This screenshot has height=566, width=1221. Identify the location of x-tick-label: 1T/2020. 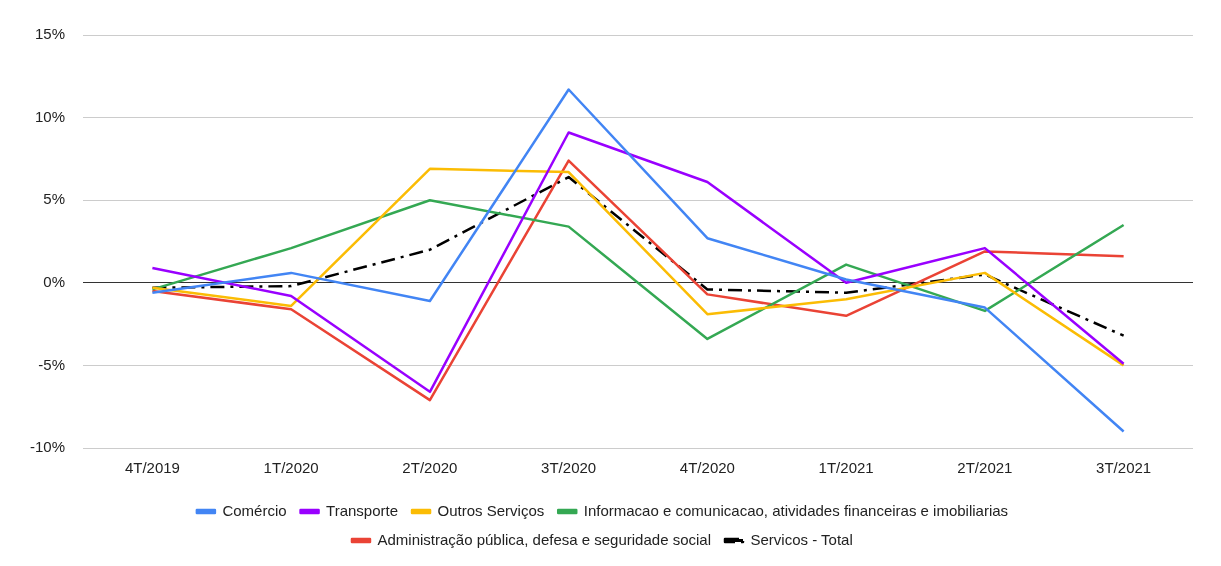
(291, 468).